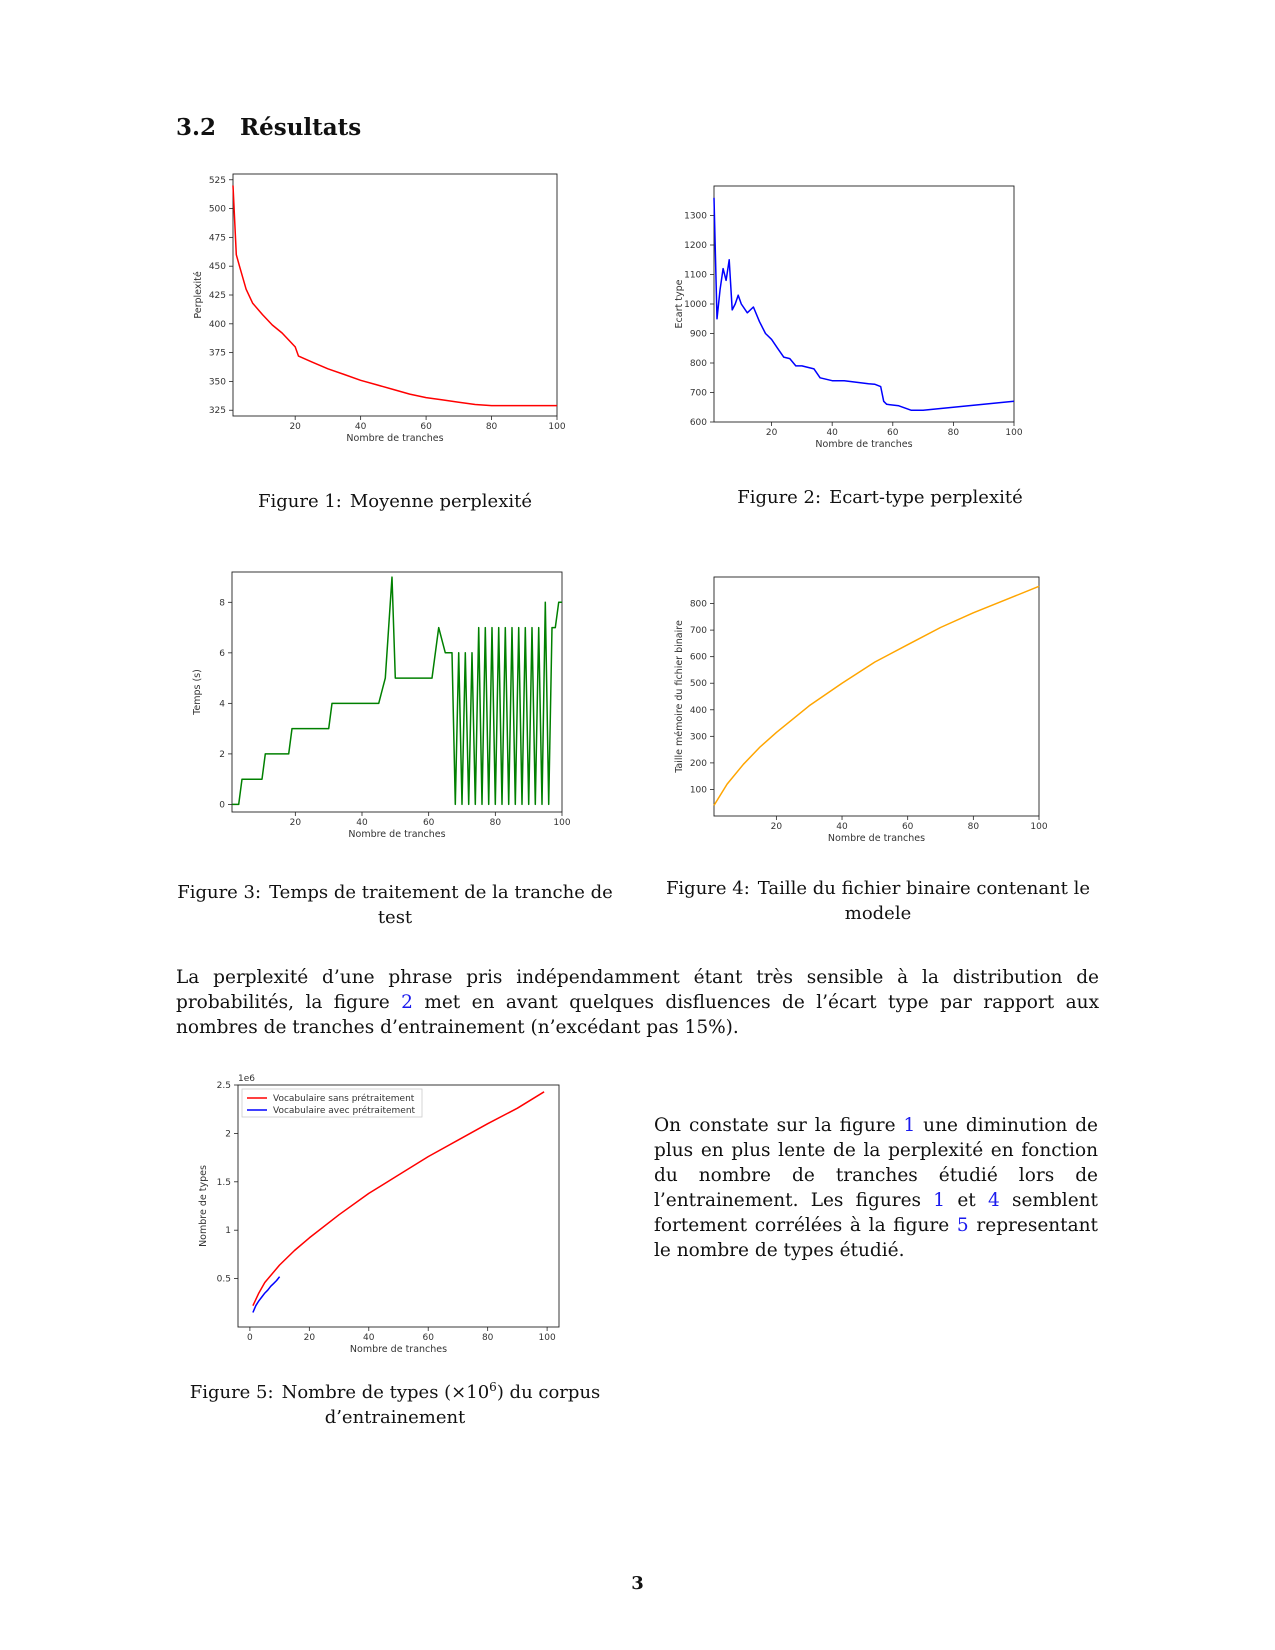 Image resolution: width=1275 pixels, height=1650 pixels. I want to click on caption-text: Moyenne perplexité, so click(440, 501).